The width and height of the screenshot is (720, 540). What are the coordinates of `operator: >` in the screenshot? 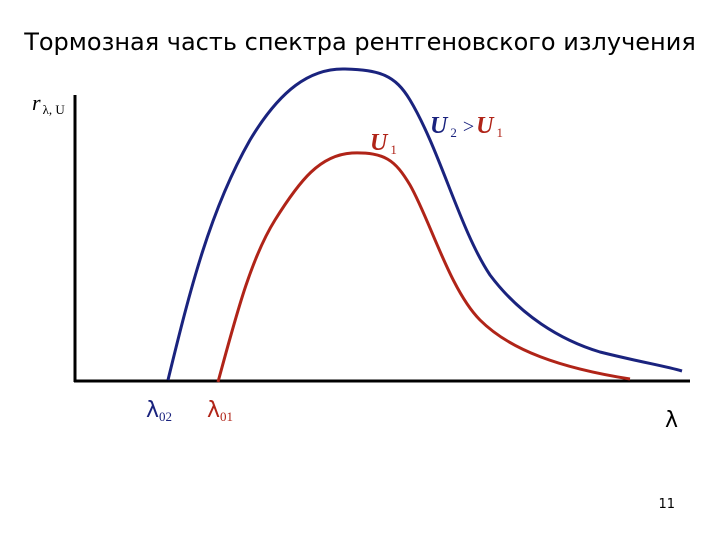 It's located at (468, 127).